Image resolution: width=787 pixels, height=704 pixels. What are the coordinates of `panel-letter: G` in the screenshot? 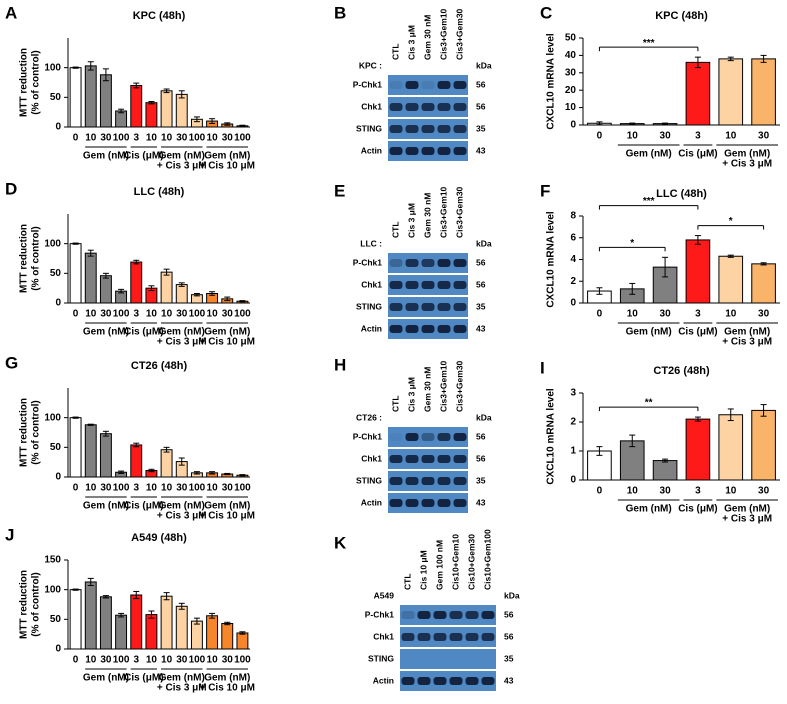 It's located at (11, 362).